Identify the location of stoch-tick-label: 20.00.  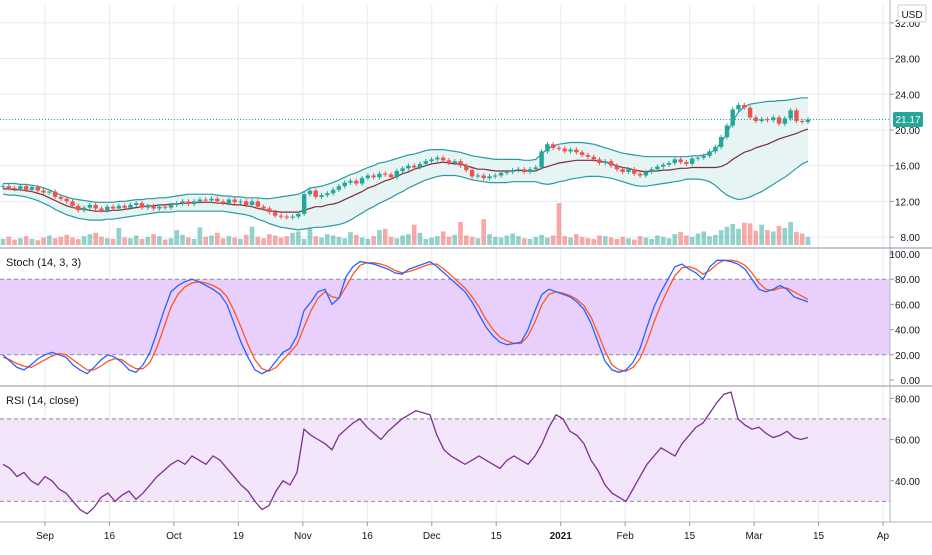
(907, 356).